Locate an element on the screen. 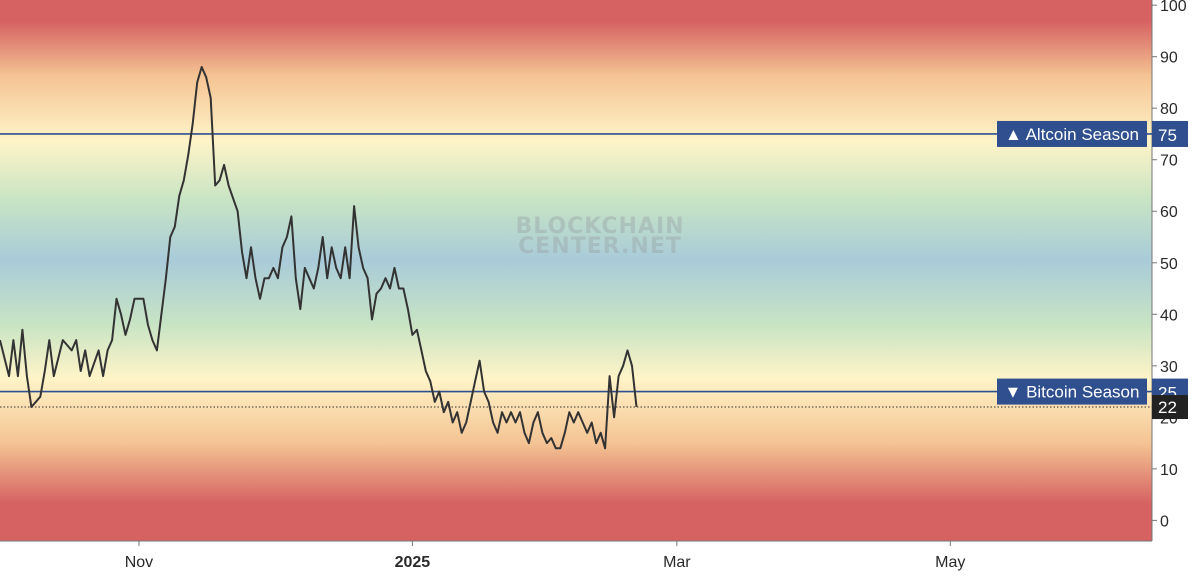  threshold-value-text: 75 is located at coordinates (1167, 135).